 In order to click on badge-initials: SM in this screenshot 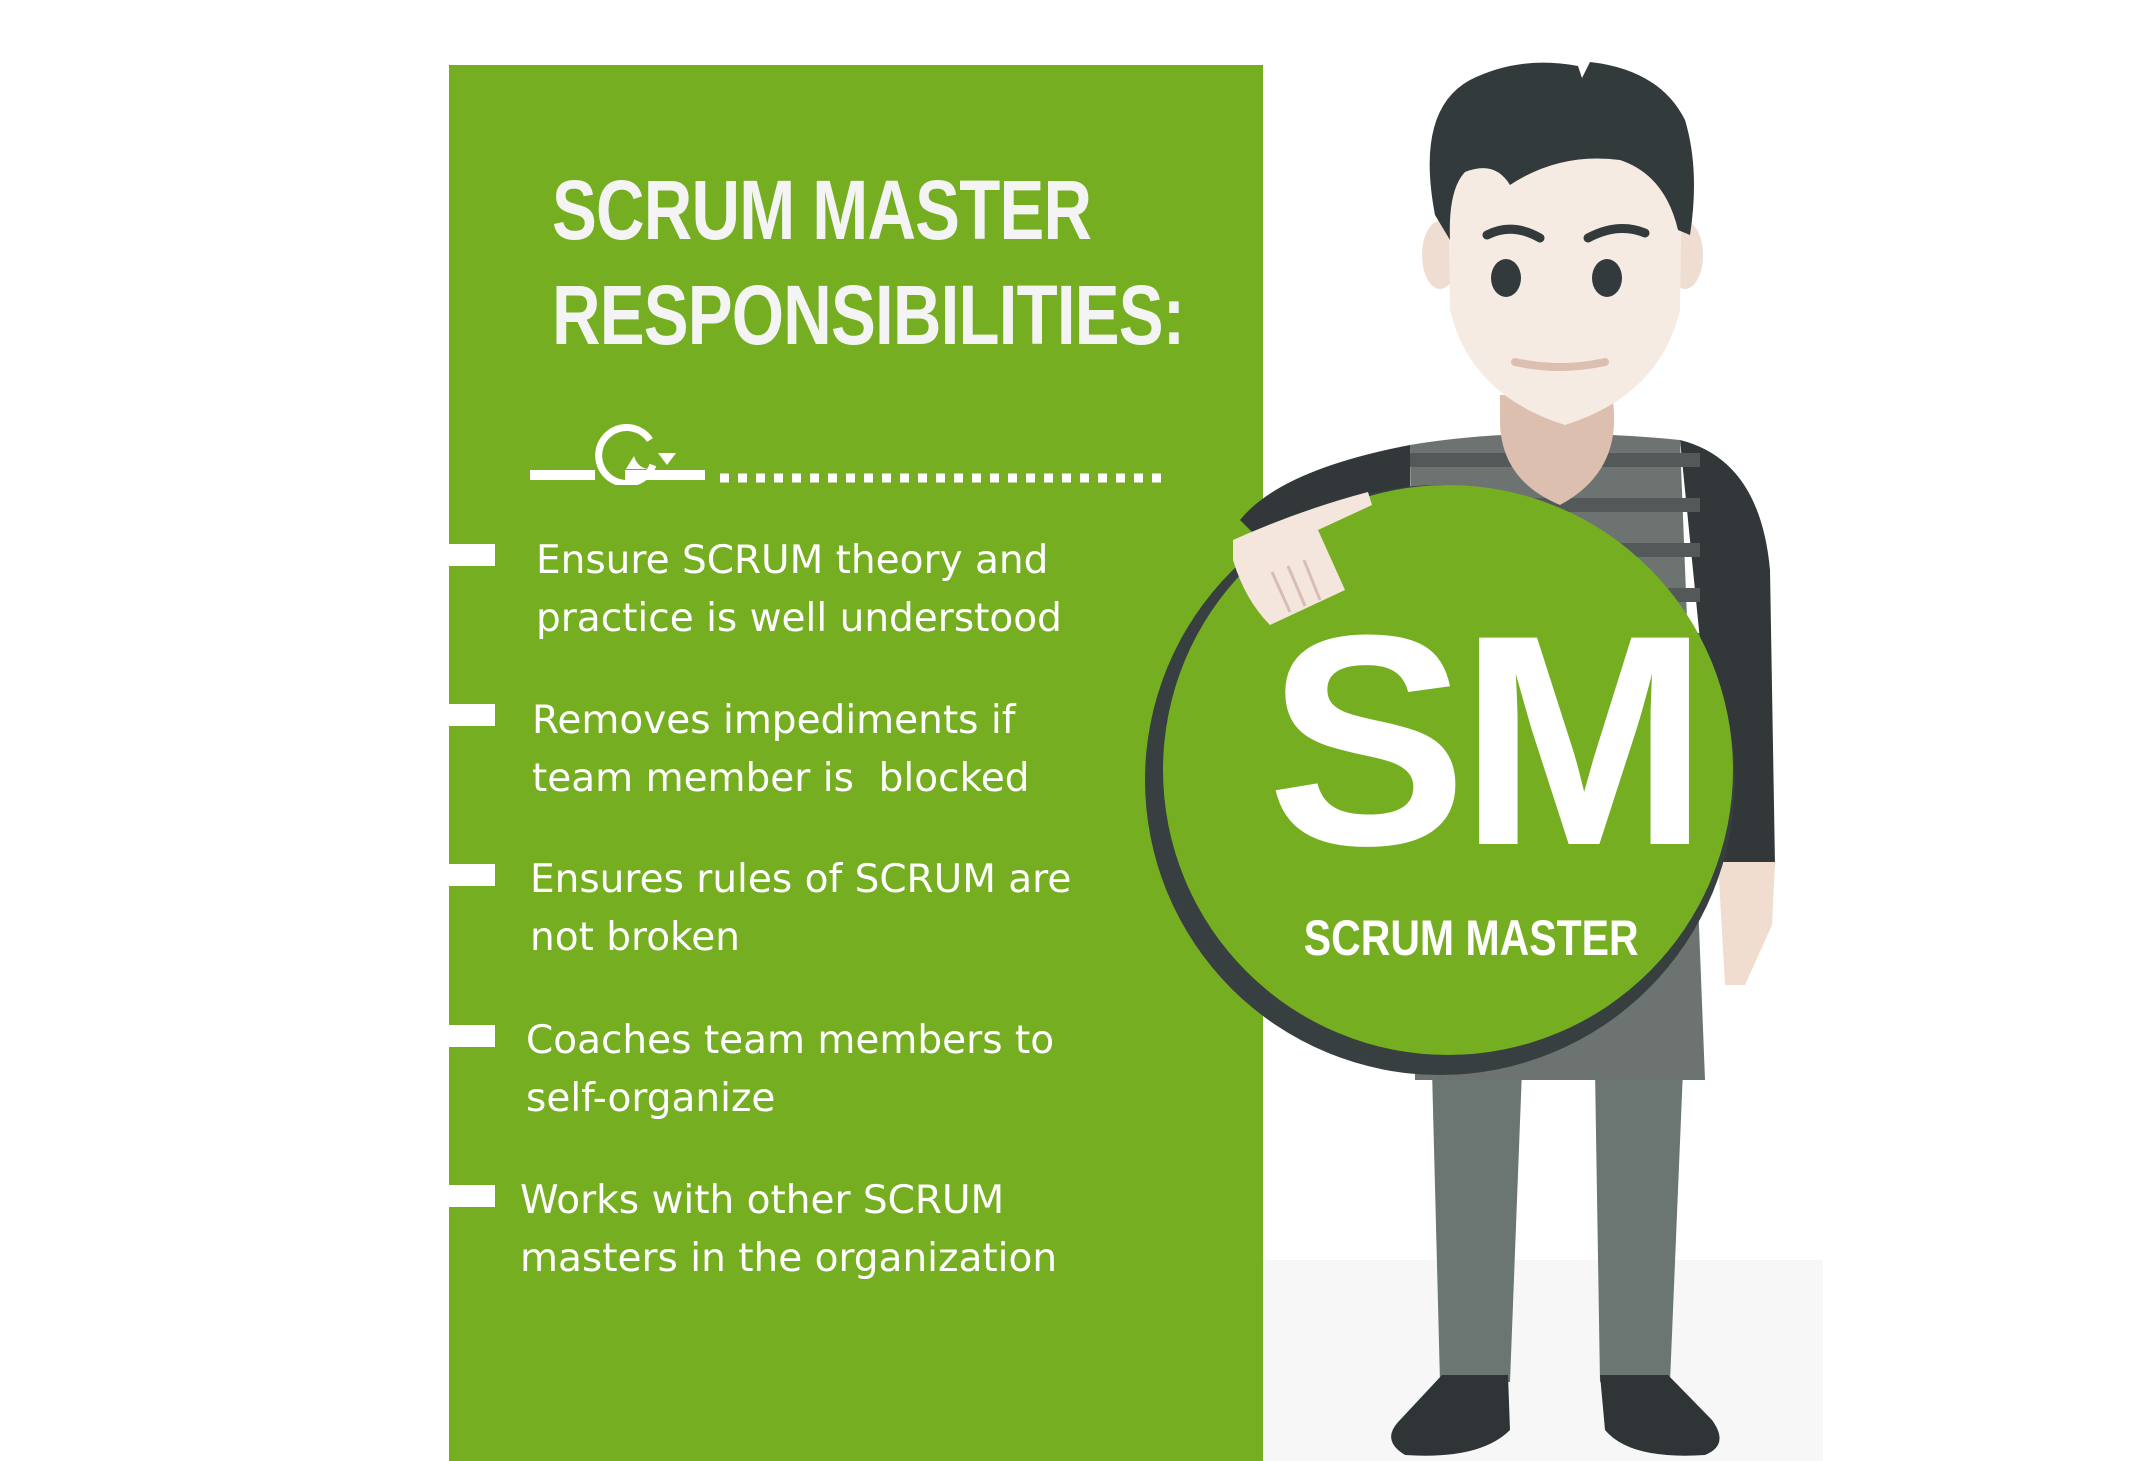, I will do `click(1488, 740)`.